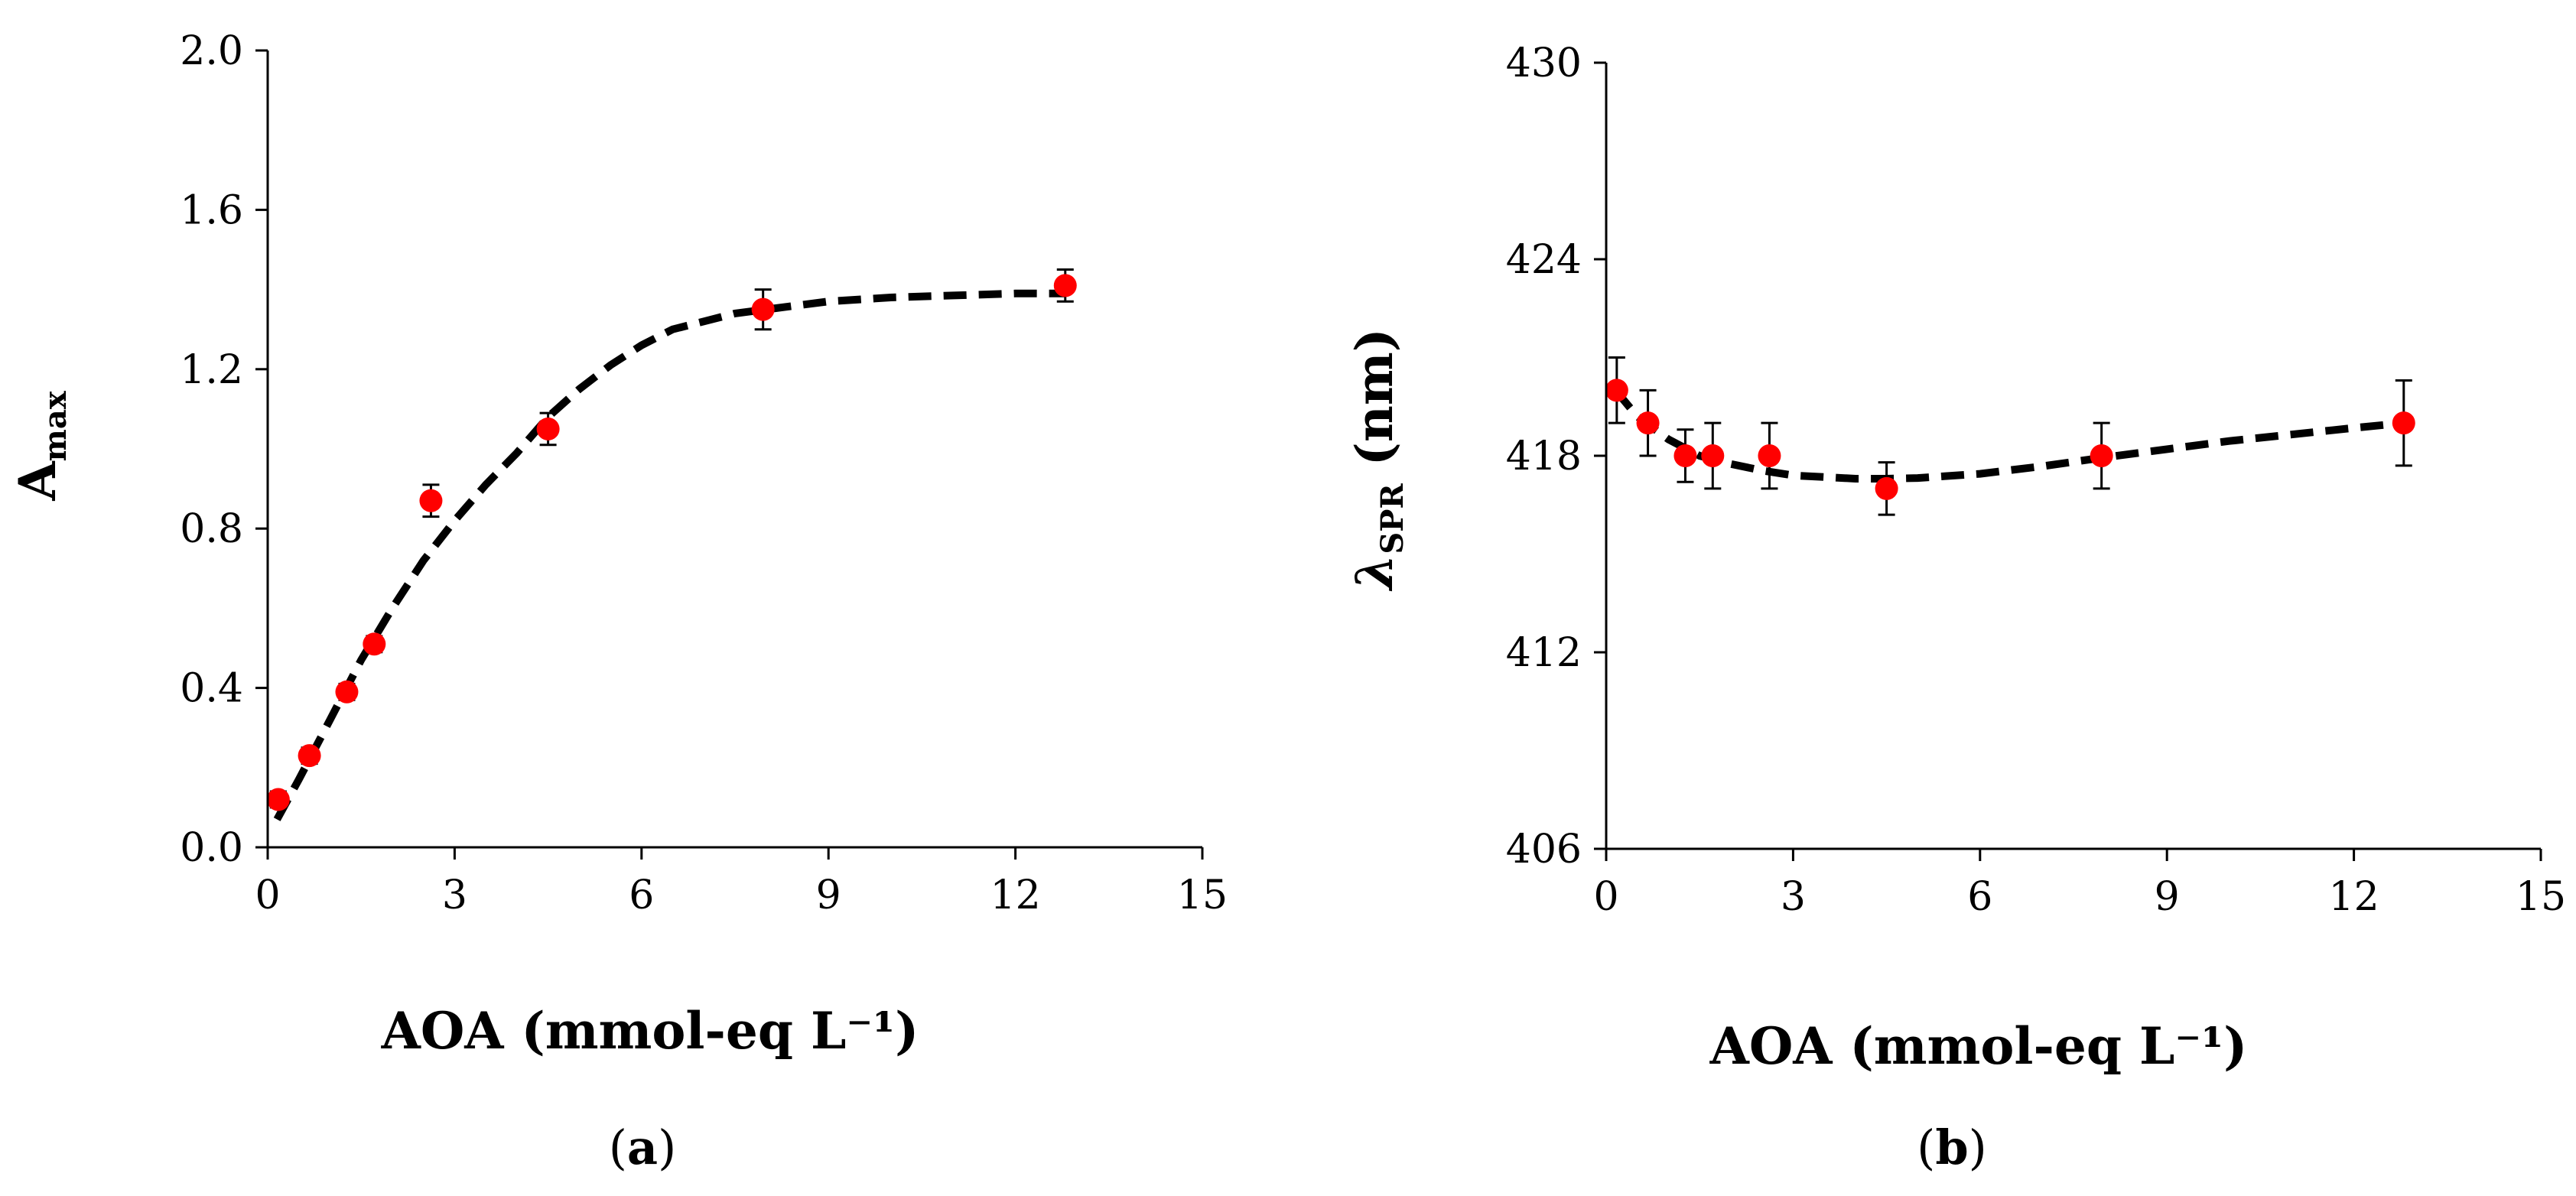  I want to click on panel-b-label: (b), so click(1952, 1147).